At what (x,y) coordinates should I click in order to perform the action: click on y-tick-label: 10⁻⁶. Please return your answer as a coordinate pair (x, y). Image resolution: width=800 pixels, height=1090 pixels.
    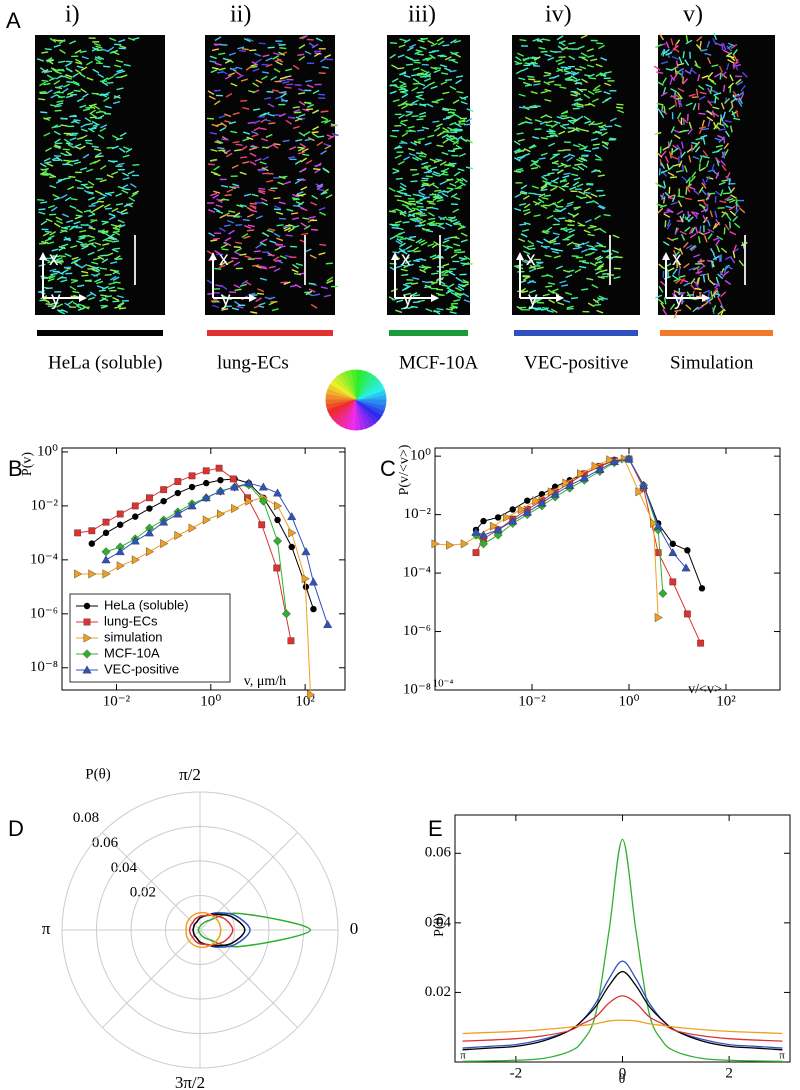
    Looking at the image, I should click on (44, 613).